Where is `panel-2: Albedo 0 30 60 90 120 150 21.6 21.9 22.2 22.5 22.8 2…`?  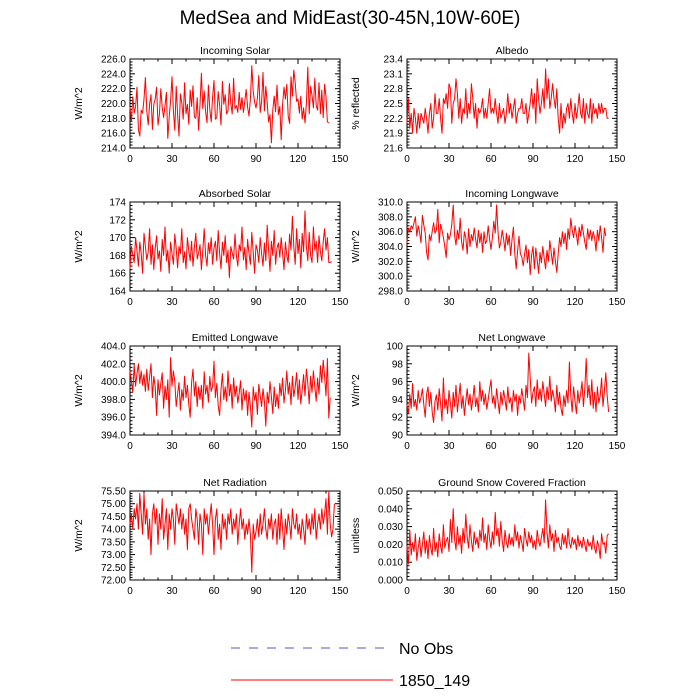 panel-2: Albedo 0 30 60 90 120 150 21.6 21.9 22.2 22.5 22.8 2… is located at coordinates (488, 105).